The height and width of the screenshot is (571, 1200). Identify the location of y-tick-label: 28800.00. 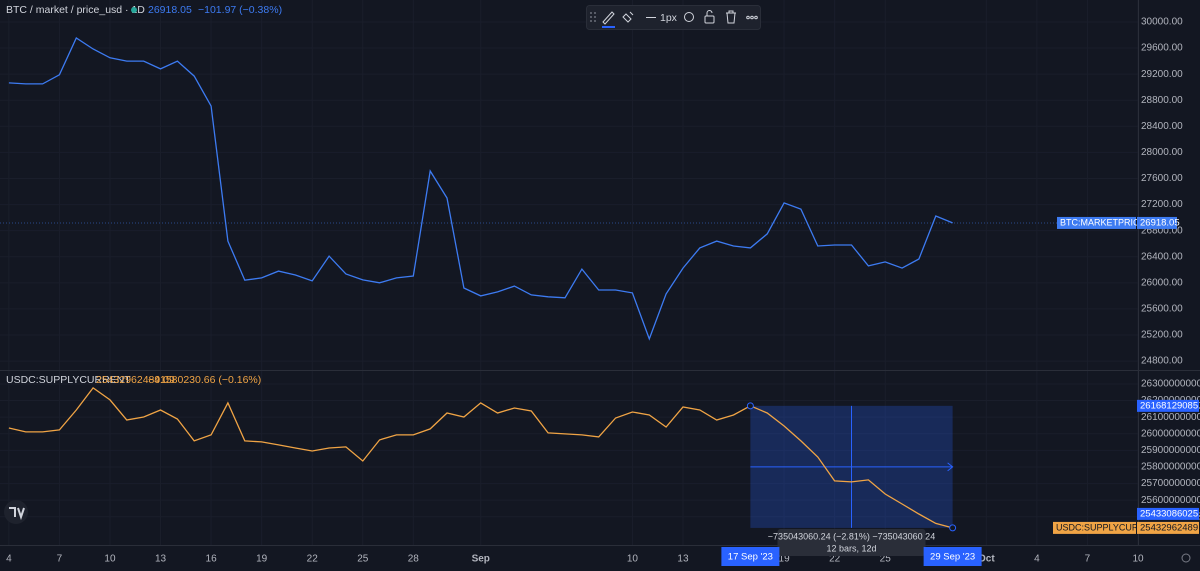
(1162, 100).